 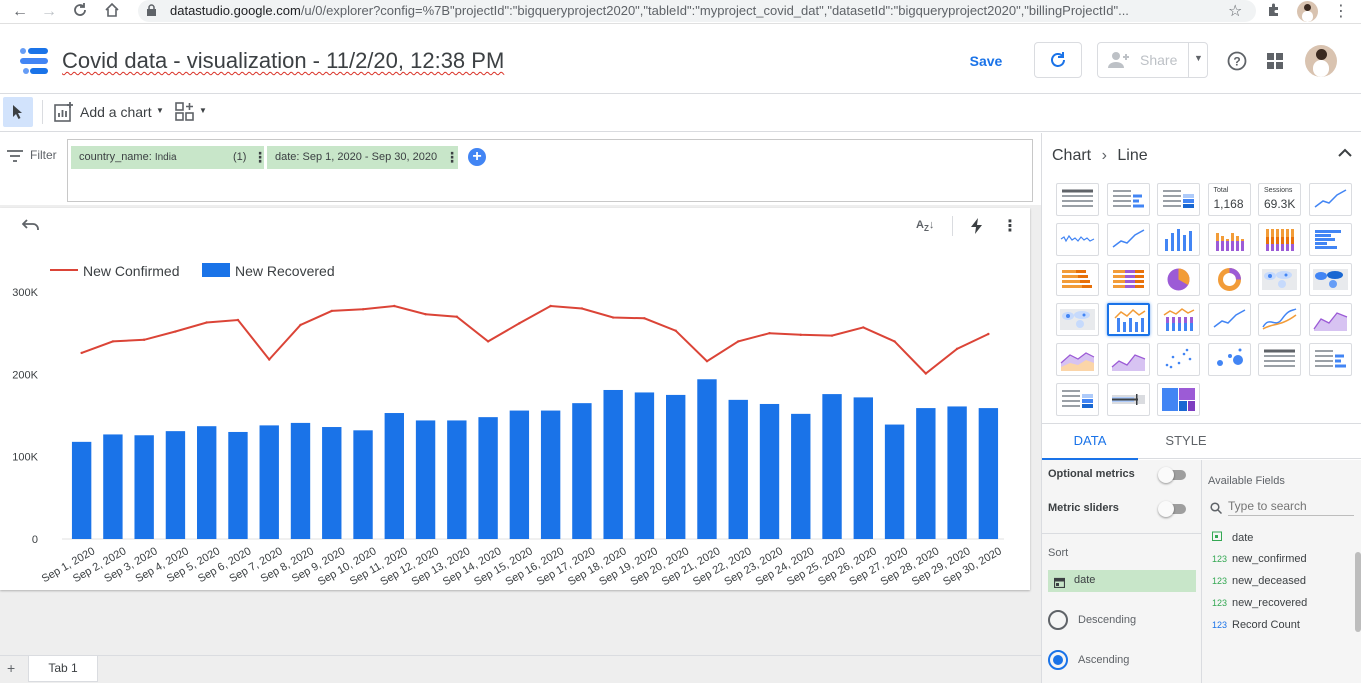 I want to click on chart-type-table-bars-icon, so click(x=1128, y=199).